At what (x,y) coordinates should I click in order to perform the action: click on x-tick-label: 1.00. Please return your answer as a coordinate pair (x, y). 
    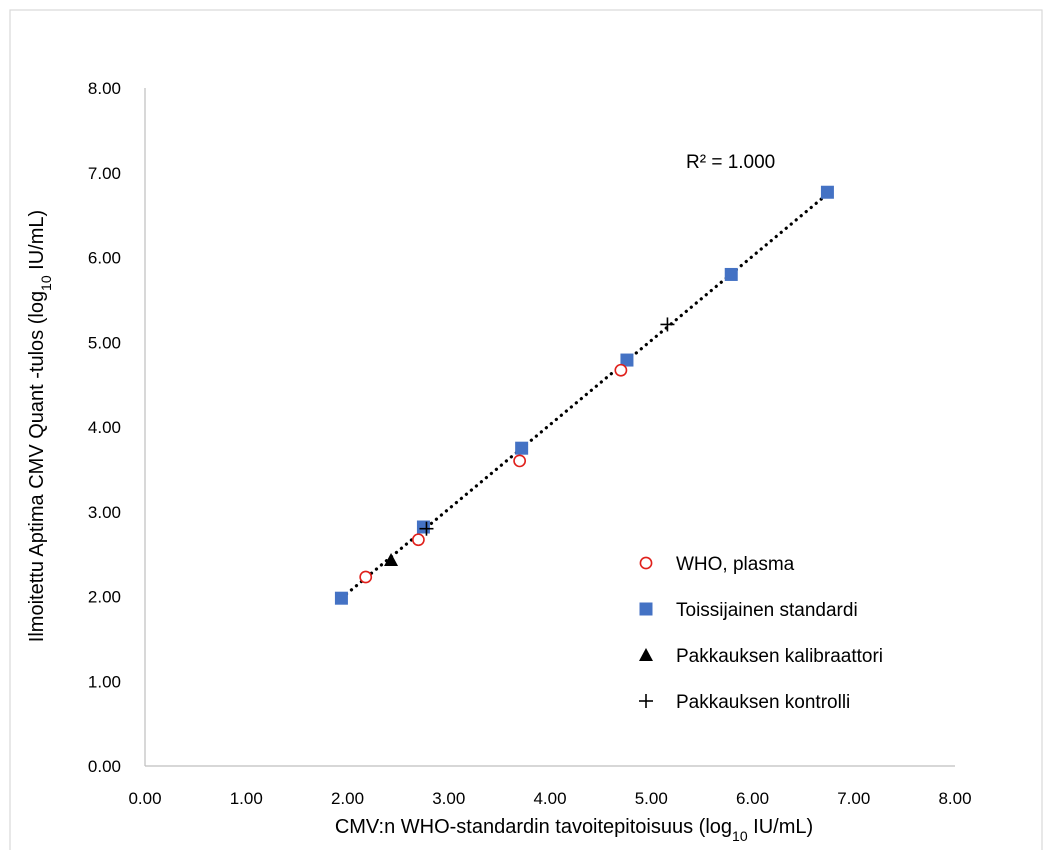
    Looking at the image, I should click on (246, 798).